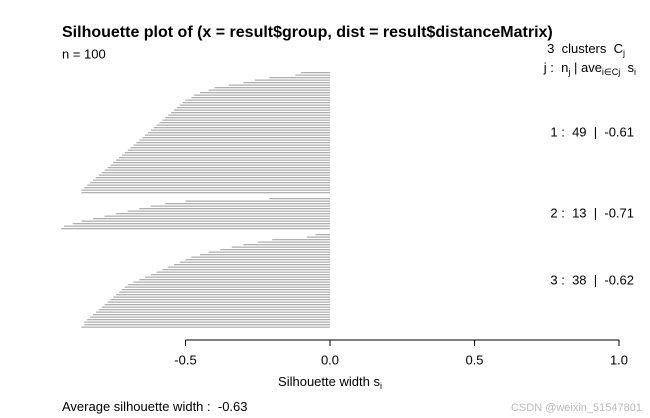  Describe the element at coordinates (592, 132) in the screenshot. I see `cluster-label: 1 : 49 | -0.61` at that location.